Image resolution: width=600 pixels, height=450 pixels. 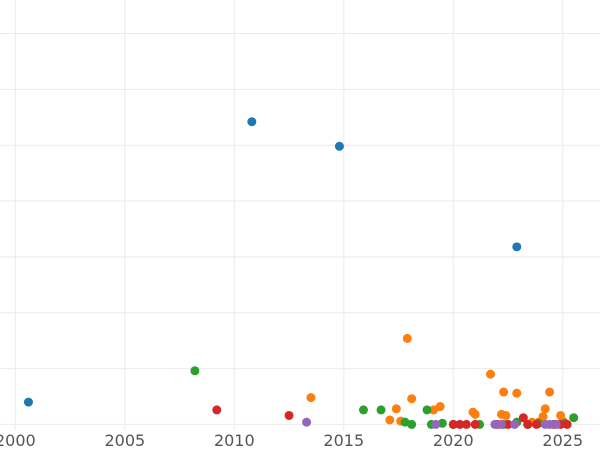 What do you see at coordinates (18, 440) in the screenshot?
I see `x-tick-label: 2000` at bounding box center [18, 440].